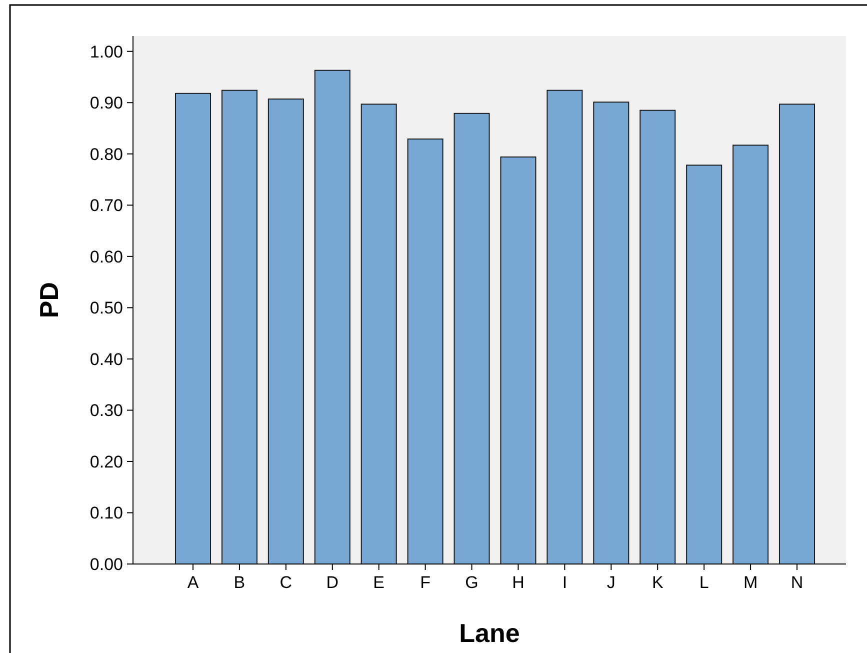 The width and height of the screenshot is (867, 653). Describe the element at coordinates (106, 410) in the screenshot. I see `y-tick-label: 0.30` at that location.